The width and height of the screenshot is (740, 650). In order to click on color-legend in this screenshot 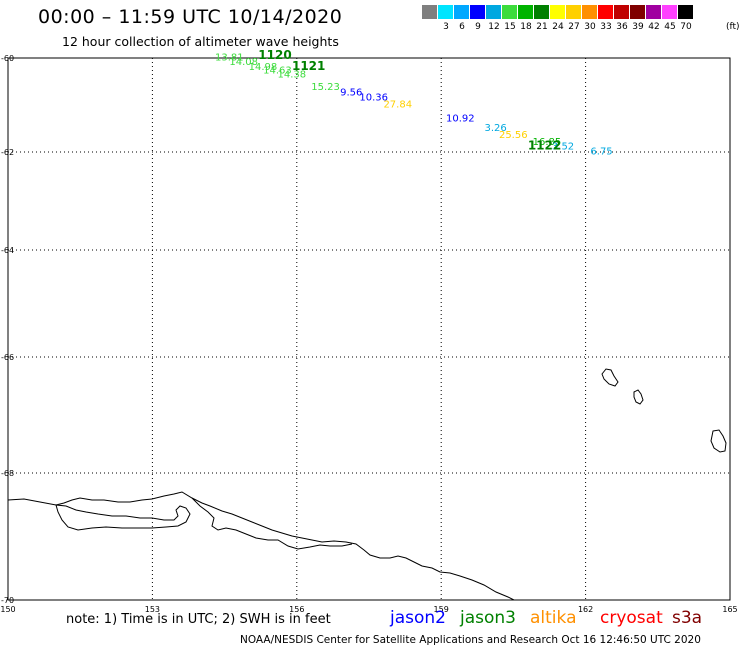, I will do `click(558, 12)`.